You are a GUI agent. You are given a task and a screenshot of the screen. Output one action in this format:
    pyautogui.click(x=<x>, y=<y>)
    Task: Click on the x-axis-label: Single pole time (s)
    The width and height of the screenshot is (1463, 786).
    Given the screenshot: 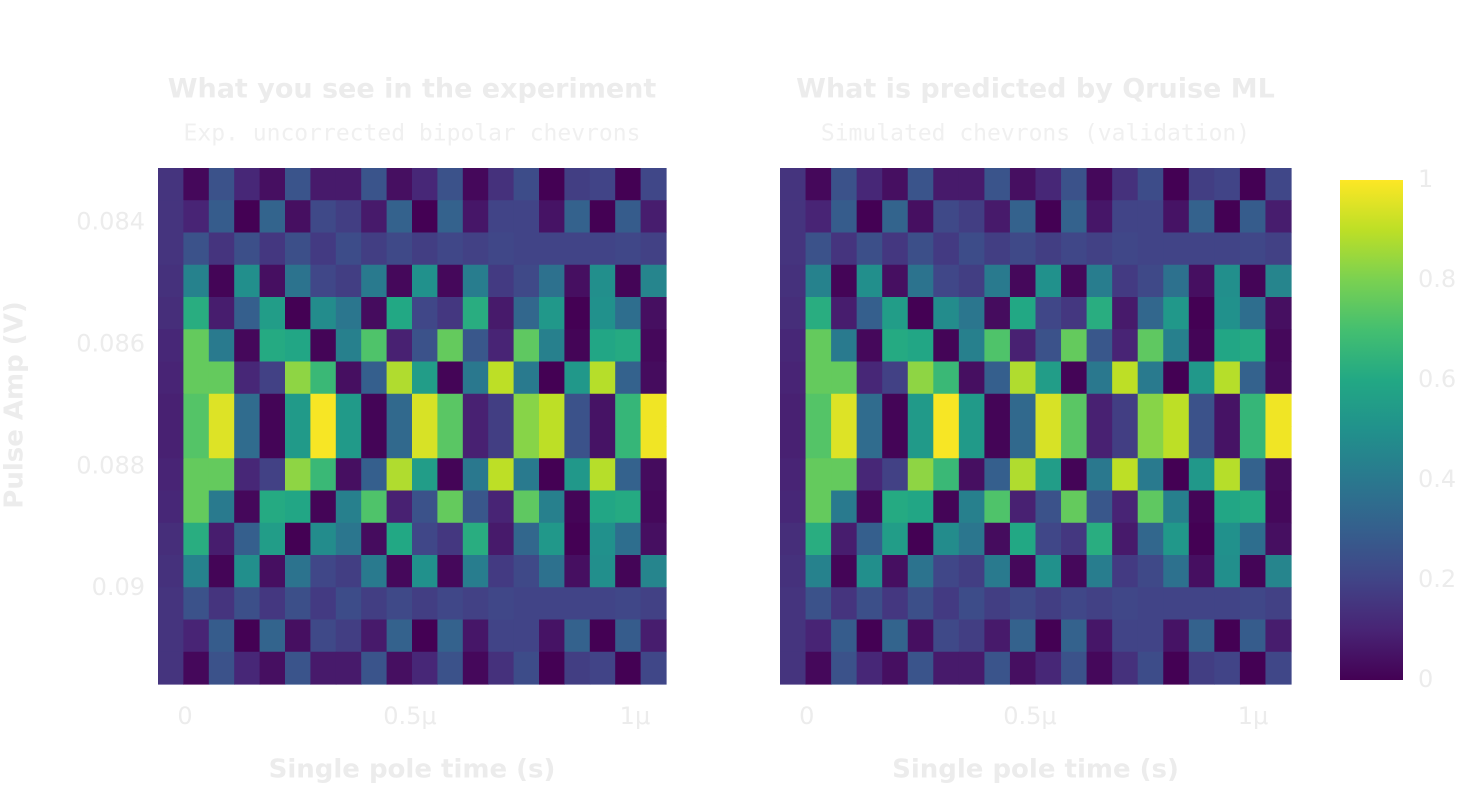 What is the action you would take?
    pyautogui.click(x=412, y=770)
    